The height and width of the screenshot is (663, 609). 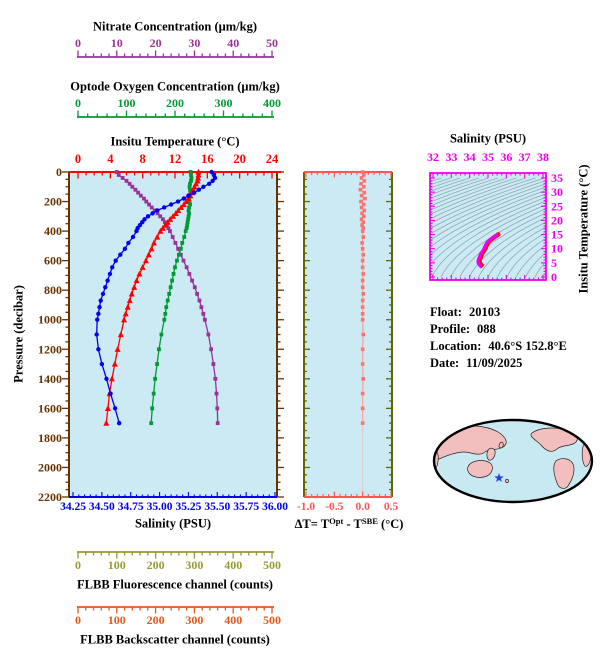 What do you see at coordinates (272, 159) in the screenshot?
I see `svg-text: 24` at bounding box center [272, 159].